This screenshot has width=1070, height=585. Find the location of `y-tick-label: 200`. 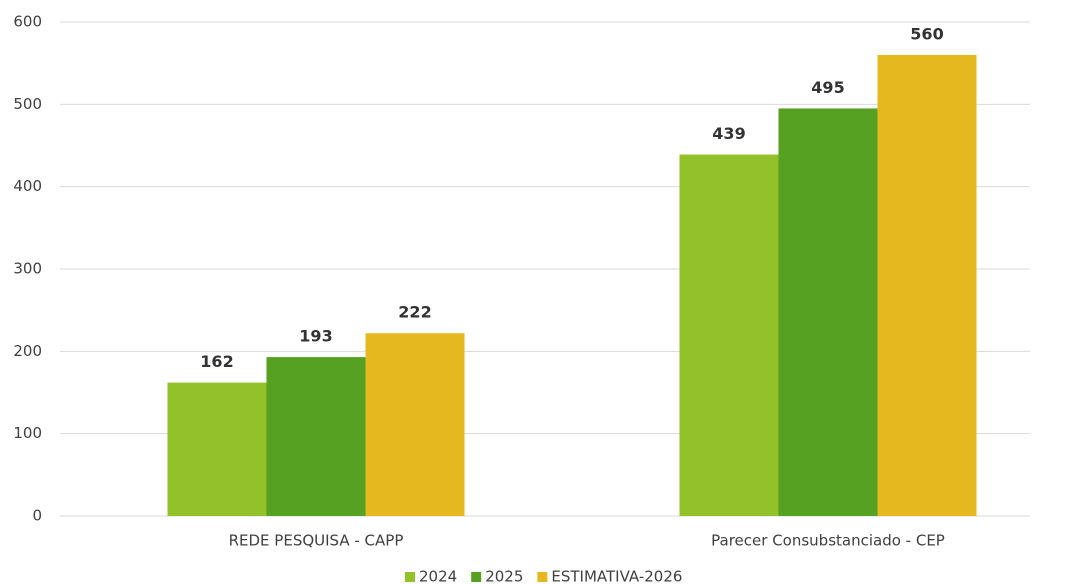

y-tick-label: 200 is located at coordinates (27, 351).